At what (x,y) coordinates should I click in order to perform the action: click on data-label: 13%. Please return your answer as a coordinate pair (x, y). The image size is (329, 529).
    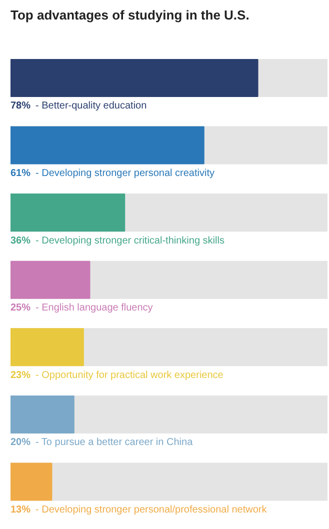
    Looking at the image, I should click on (20, 510).